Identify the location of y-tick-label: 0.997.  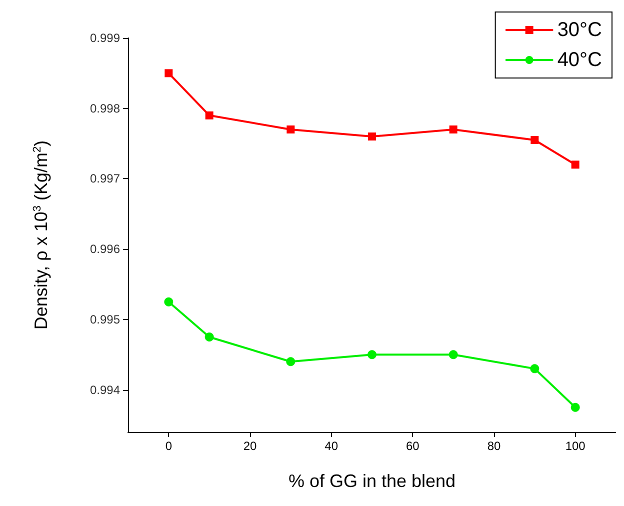
(105, 179).